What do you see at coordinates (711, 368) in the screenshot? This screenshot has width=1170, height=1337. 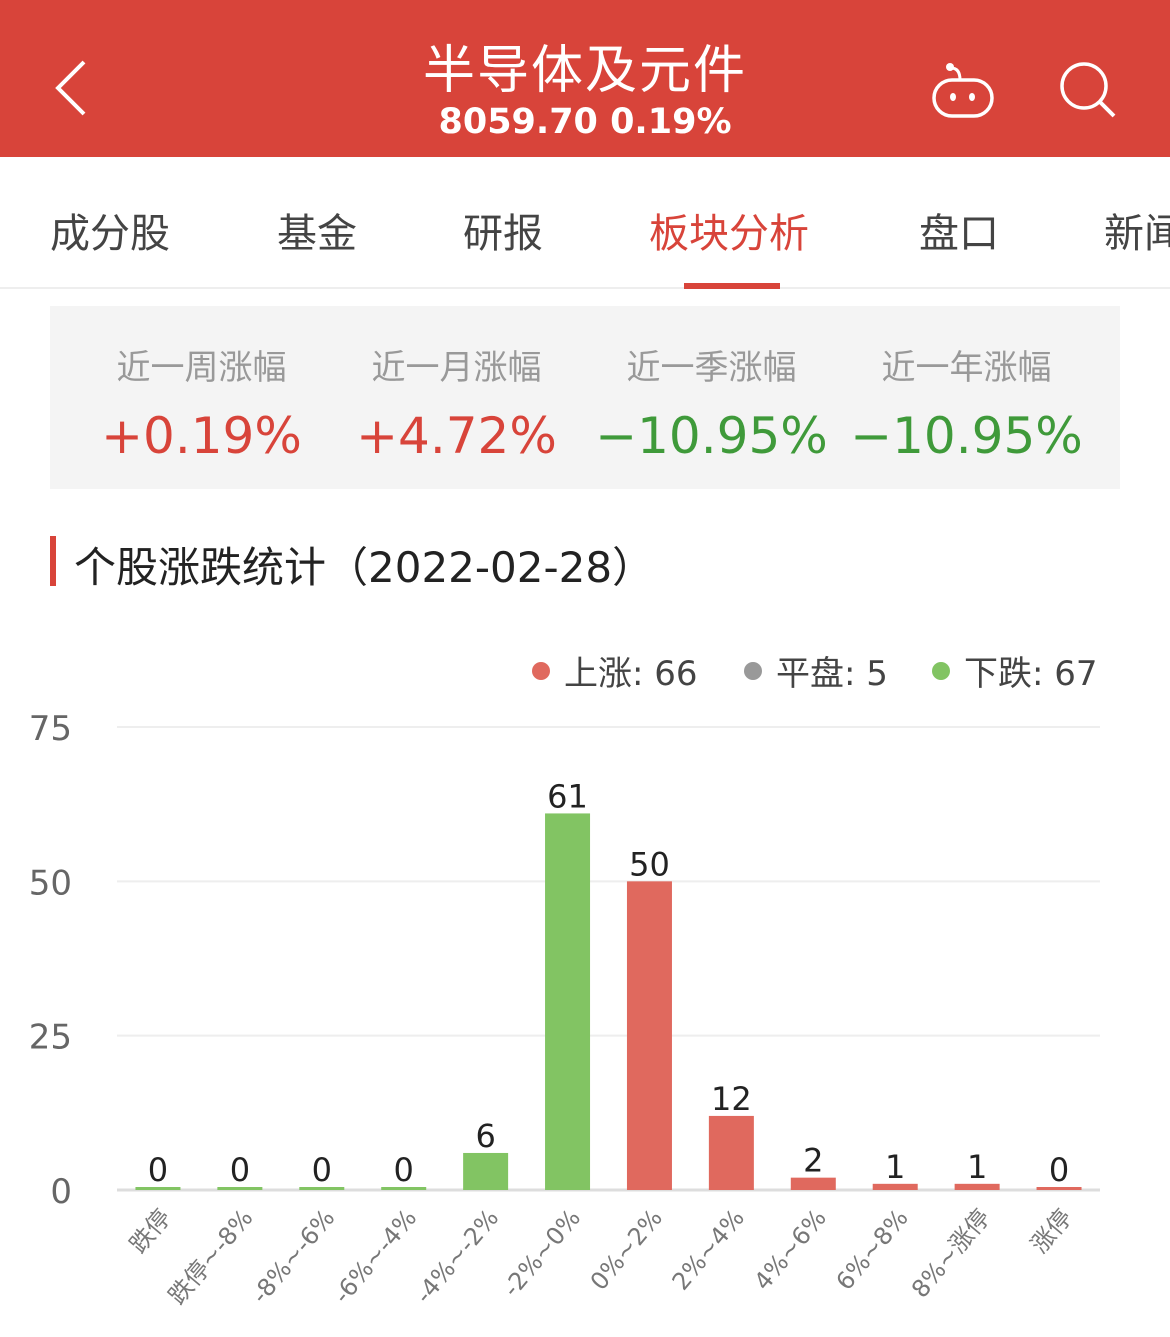 I see `stat-label: 近一季涨幅` at bounding box center [711, 368].